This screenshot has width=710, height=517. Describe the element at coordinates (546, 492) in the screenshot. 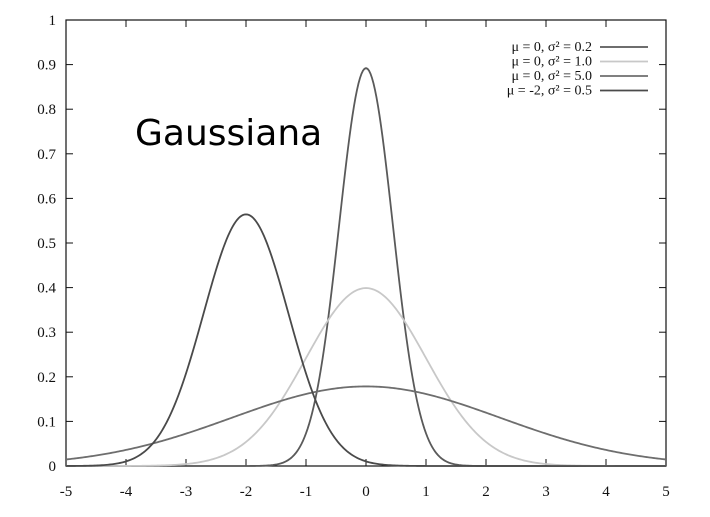

I see `x-tick-label: 3` at that location.